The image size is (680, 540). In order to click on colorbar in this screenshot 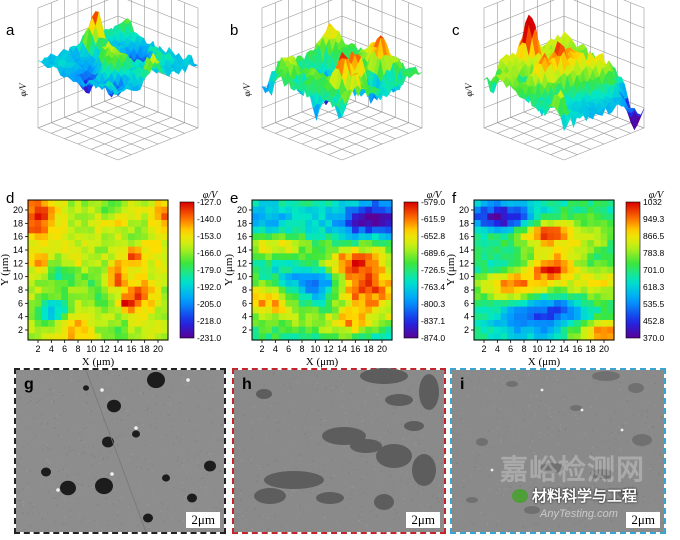, I will do `click(633, 270)`.